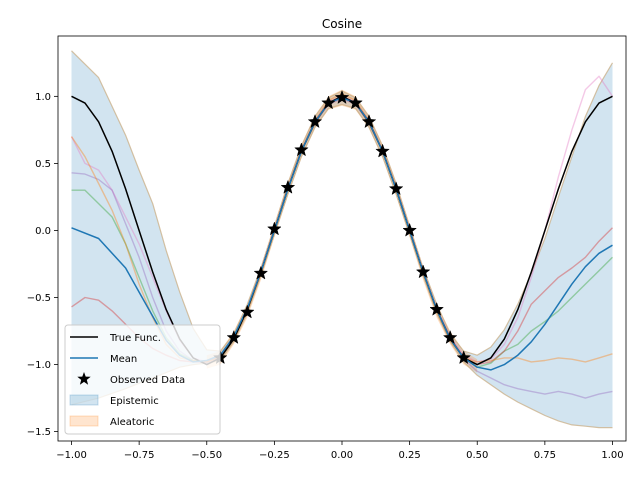 The height and width of the screenshot is (480, 640). Describe the element at coordinates (43, 231) in the screenshot. I see `y-tick-label: 0.0` at that location.